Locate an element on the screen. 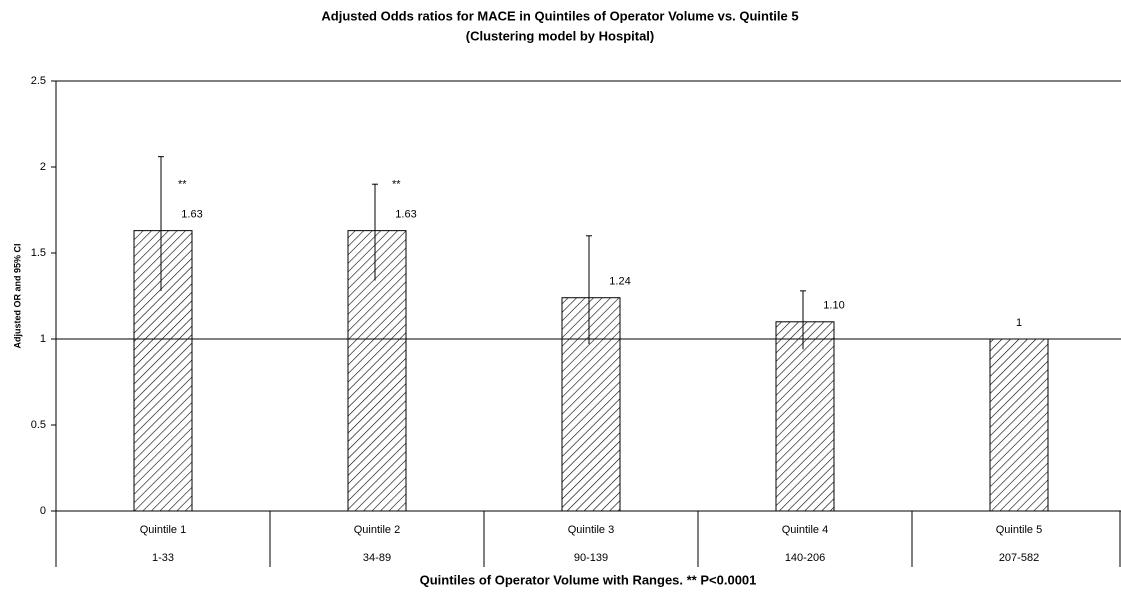 This screenshot has height=600, width=1121. x-tick-label: Quintile 1 is located at coordinates (163, 530).